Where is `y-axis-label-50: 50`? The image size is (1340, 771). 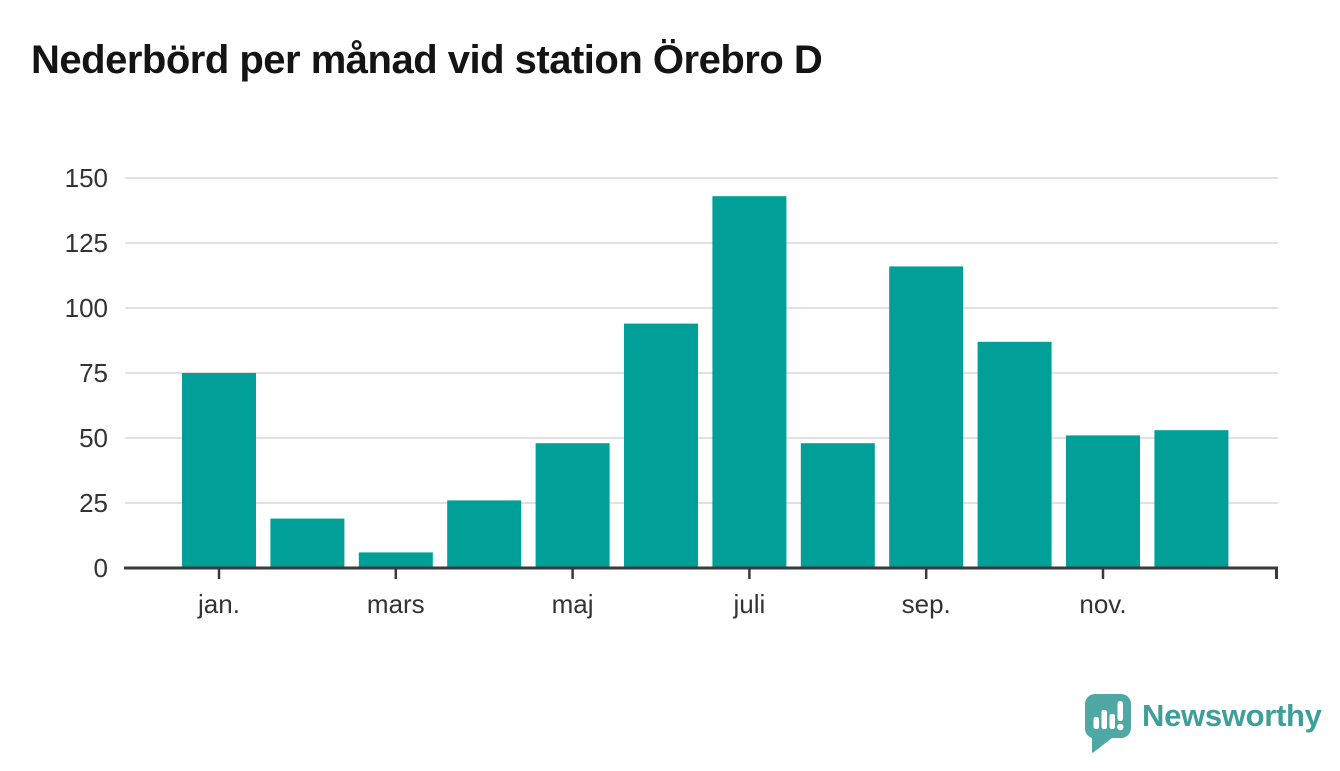
y-axis-label-50: 50 is located at coordinates (93, 438).